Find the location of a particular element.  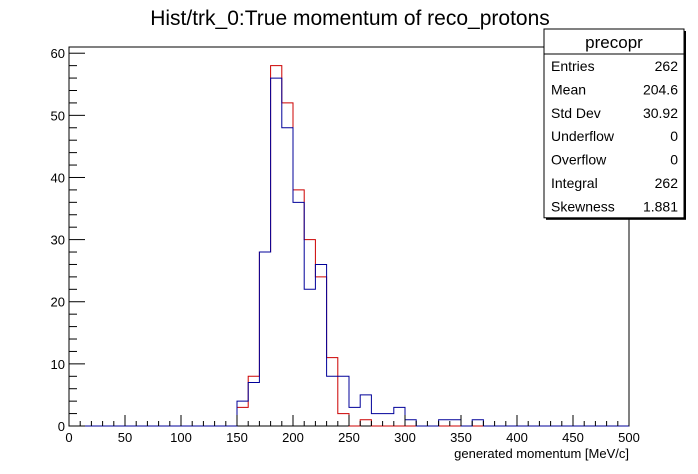

x-tick-label: 500 is located at coordinates (629, 437).